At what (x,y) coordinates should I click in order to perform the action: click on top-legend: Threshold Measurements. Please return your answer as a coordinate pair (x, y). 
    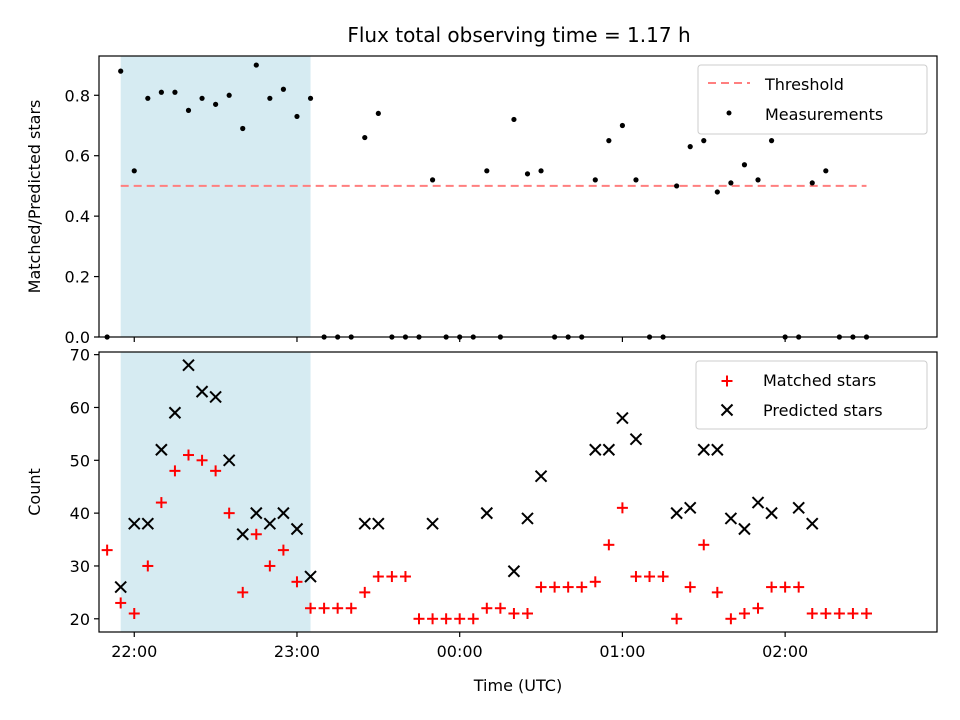
    Looking at the image, I should click on (812, 99).